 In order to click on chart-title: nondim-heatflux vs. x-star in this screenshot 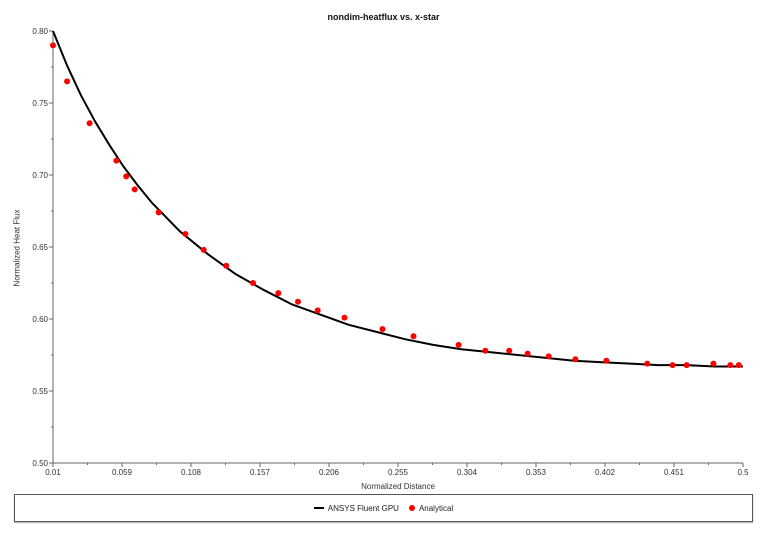, I will do `click(383, 17)`.